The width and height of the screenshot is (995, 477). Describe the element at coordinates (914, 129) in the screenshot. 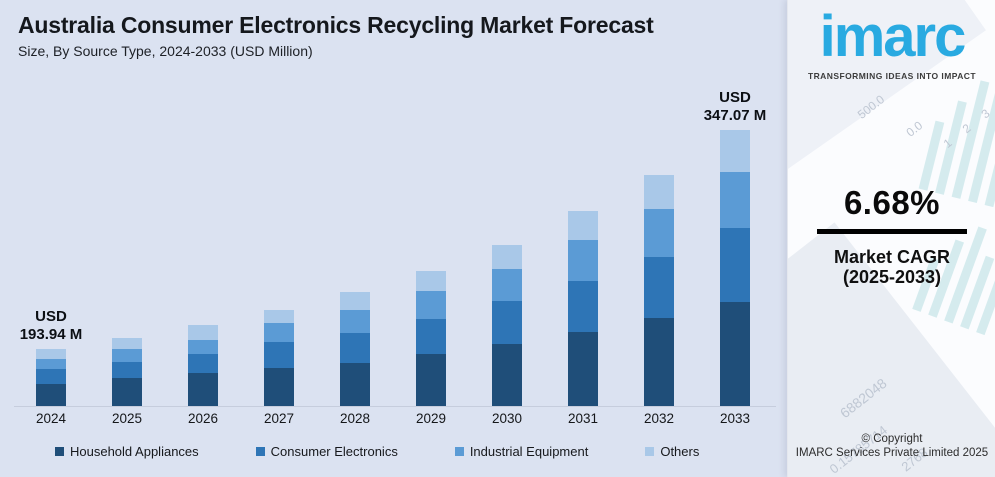

I see `decor-number: 0.0` at that location.